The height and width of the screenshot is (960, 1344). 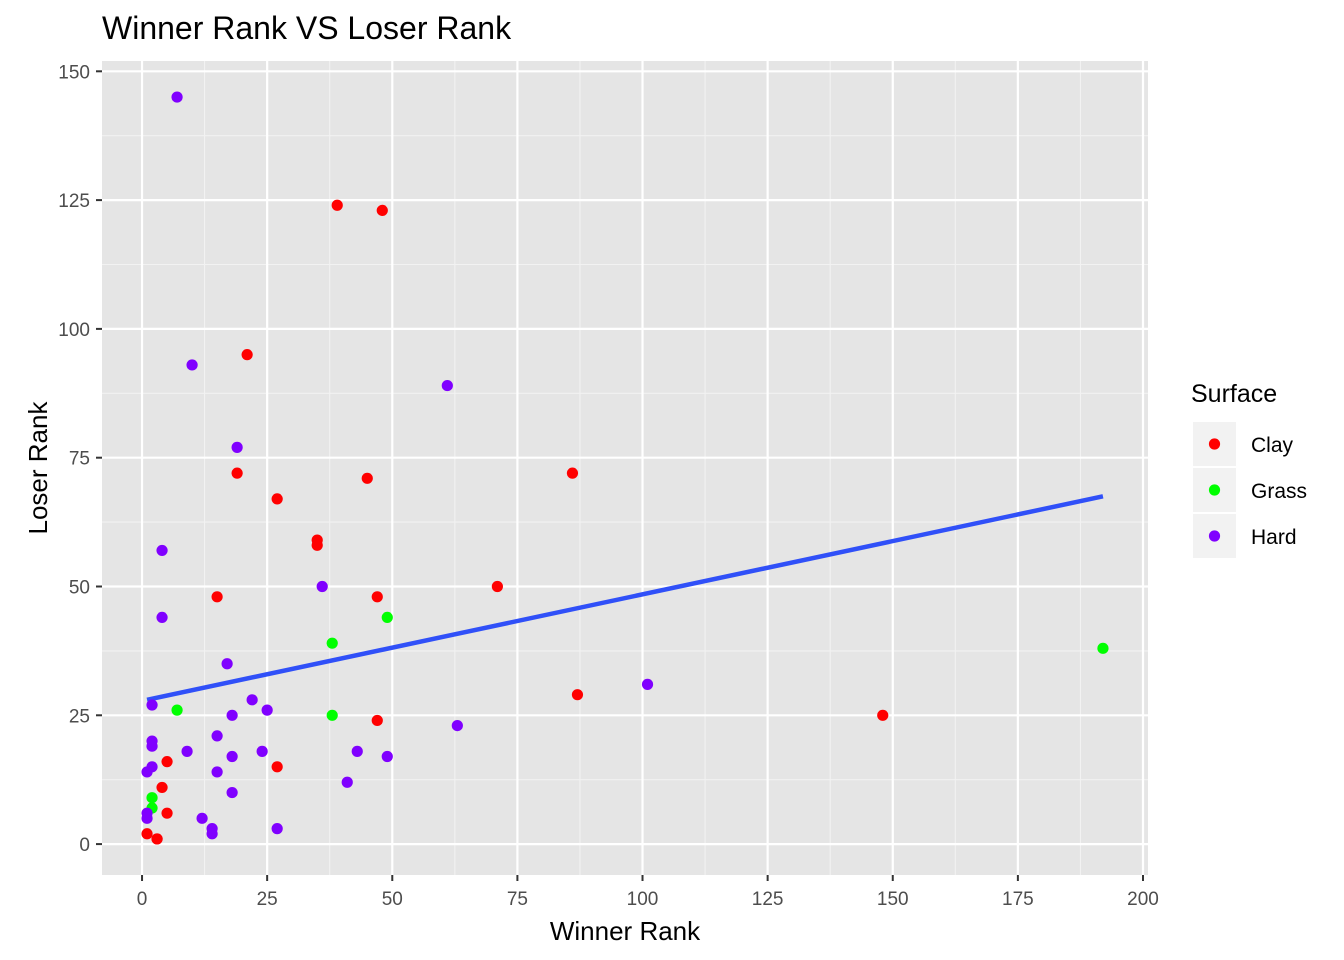 What do you see at coordinates (79, 587) in the screenshot?
I see `y-tick-label: 50` at bounding box center [79, 587].